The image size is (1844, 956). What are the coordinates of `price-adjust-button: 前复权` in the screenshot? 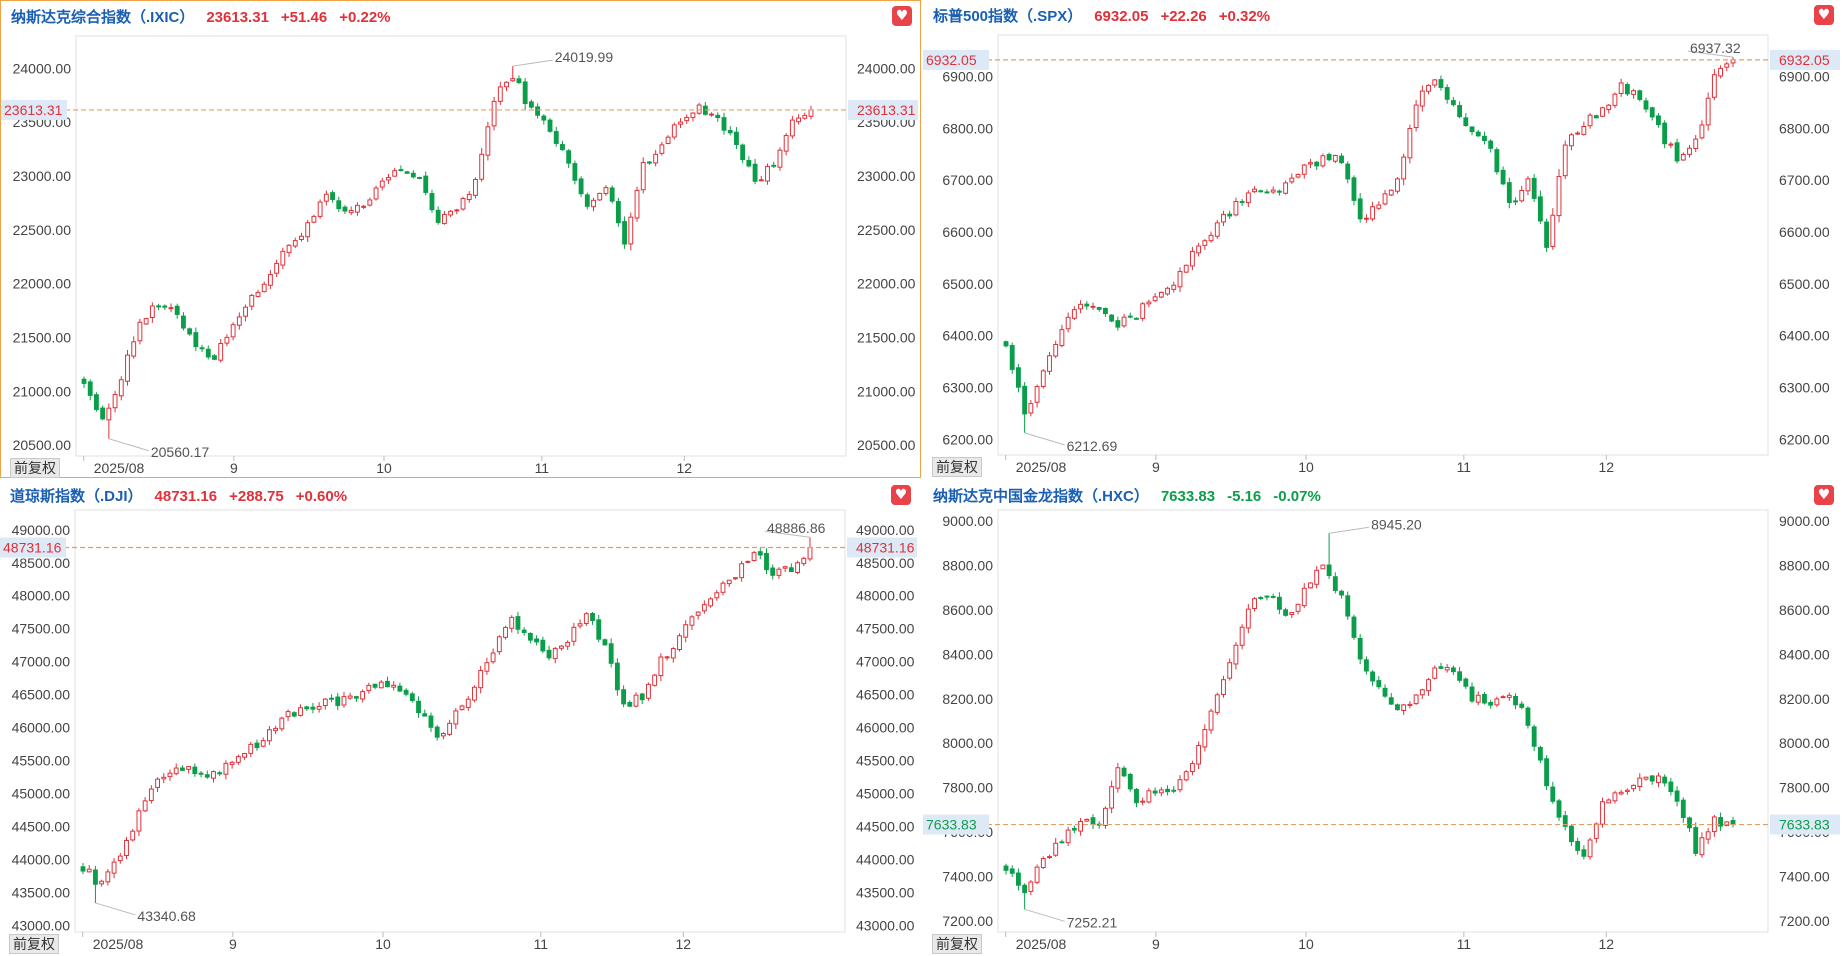 It's located at (35, 468).